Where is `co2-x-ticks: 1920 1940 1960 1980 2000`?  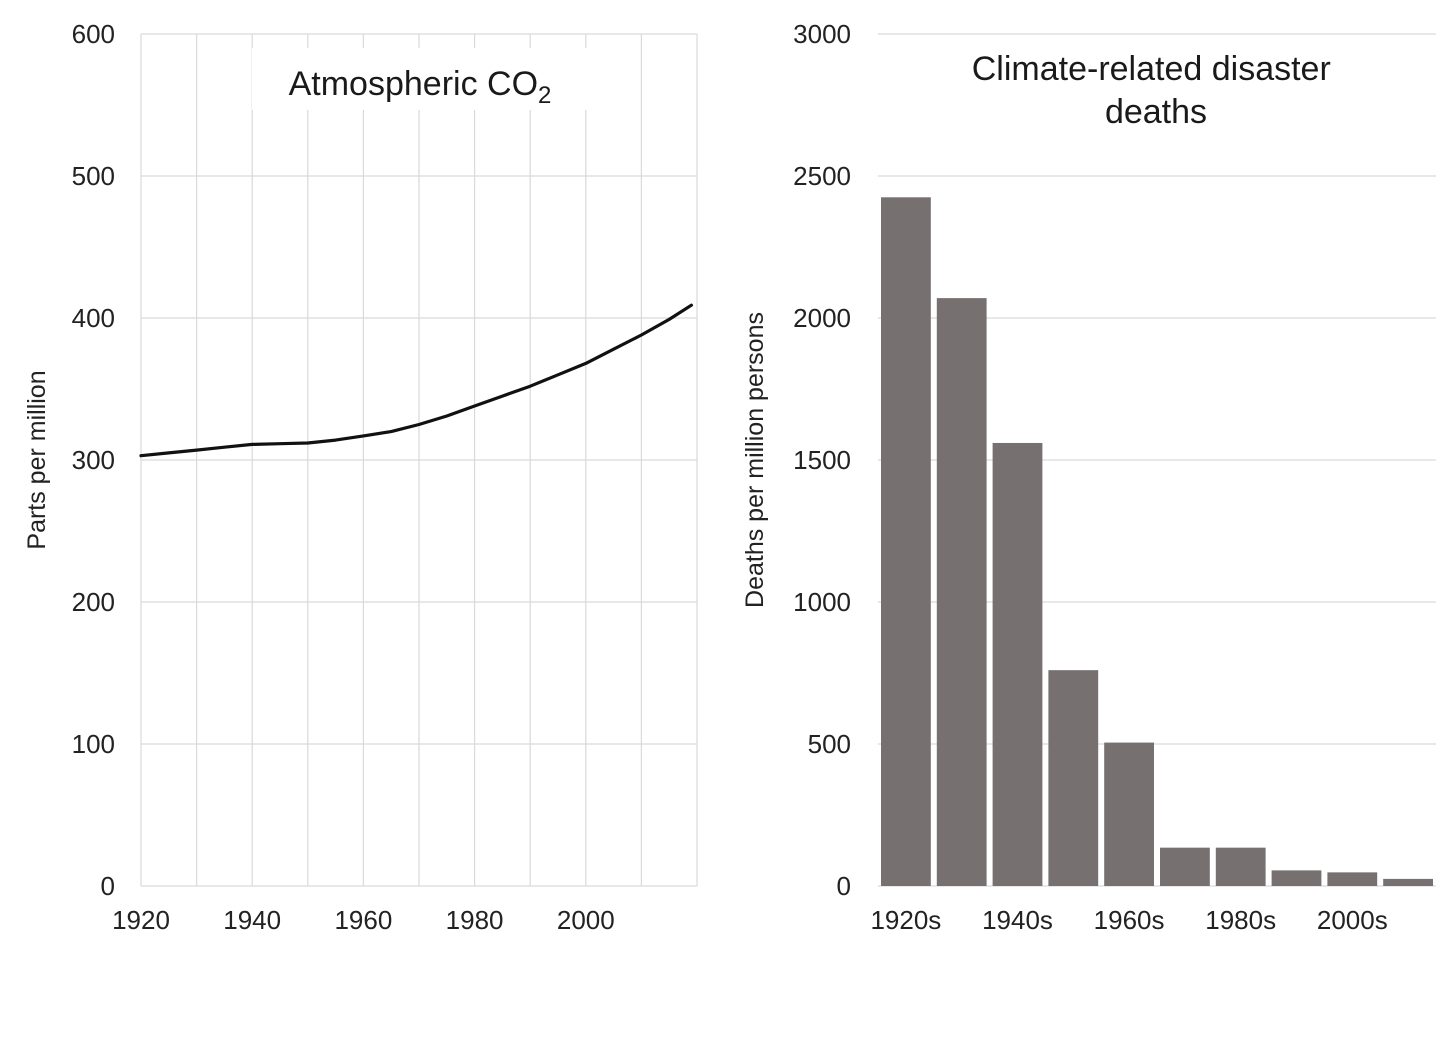
co2-x-ticks: 1920 1940 1960 1980 2000 is located at coordinates (363, 920).